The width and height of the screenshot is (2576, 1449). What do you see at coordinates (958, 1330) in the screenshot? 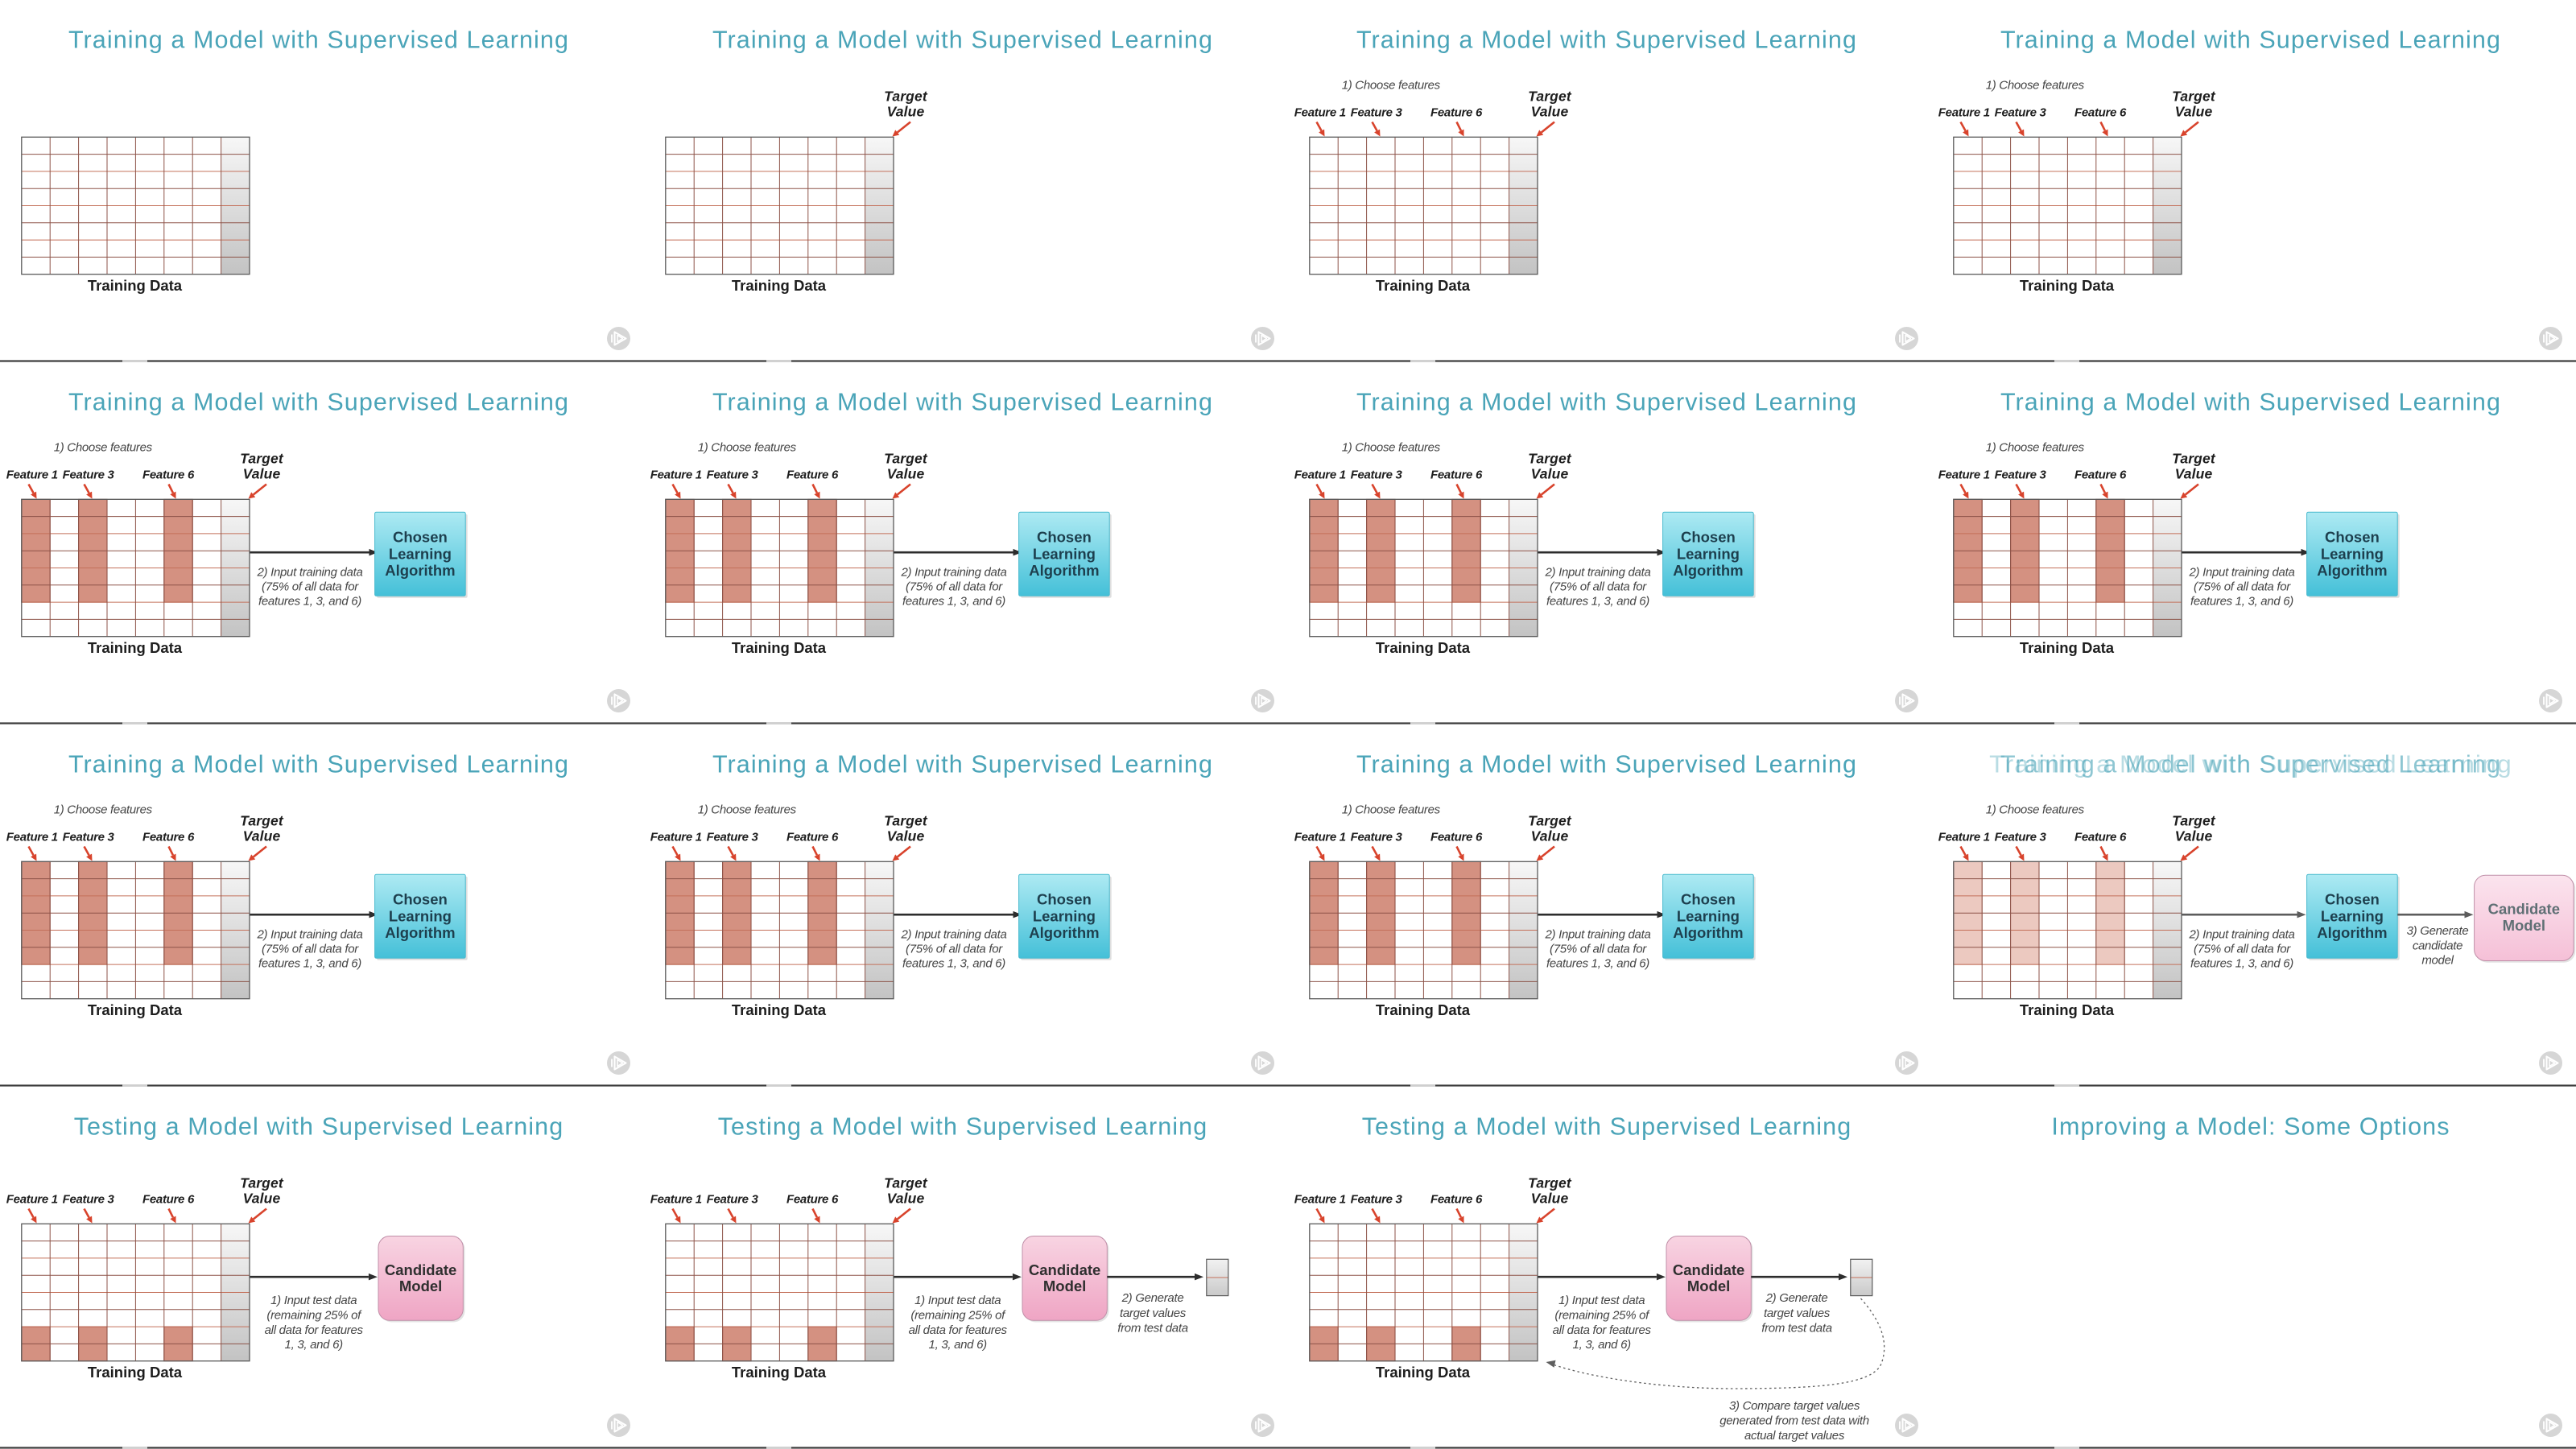
I see `svg-text: all data for features` at bounding box center [958, 1330].